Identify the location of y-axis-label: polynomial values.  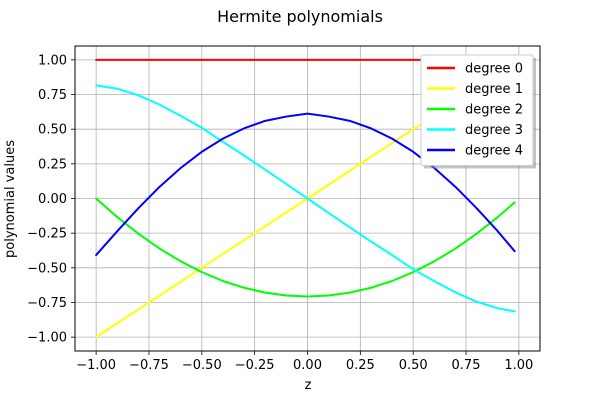
(10, 199).